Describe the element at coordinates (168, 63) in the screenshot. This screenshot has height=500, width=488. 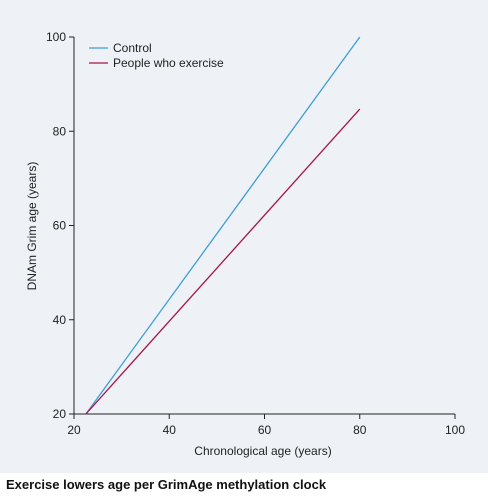
I see `legend-label-1: People who exercise` at that location.